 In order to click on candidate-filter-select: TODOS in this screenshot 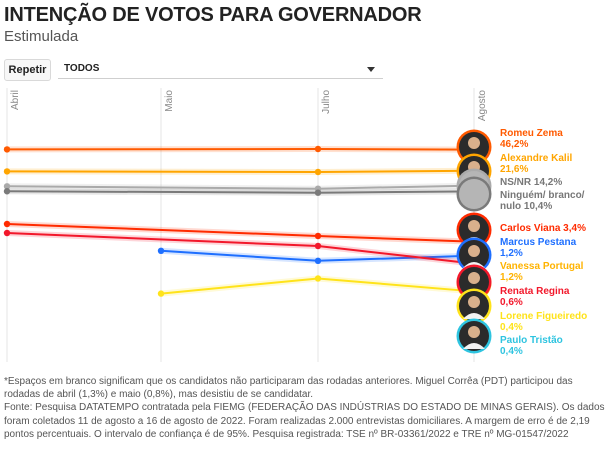, I will do `click(220, 69)`.